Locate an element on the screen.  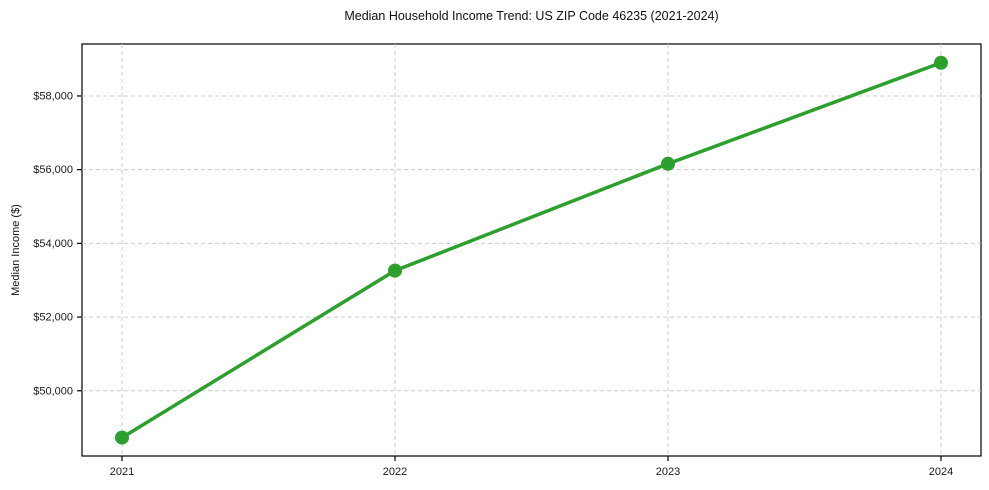
y-tick-label: $54,000 is located at coordinates (53, 244).